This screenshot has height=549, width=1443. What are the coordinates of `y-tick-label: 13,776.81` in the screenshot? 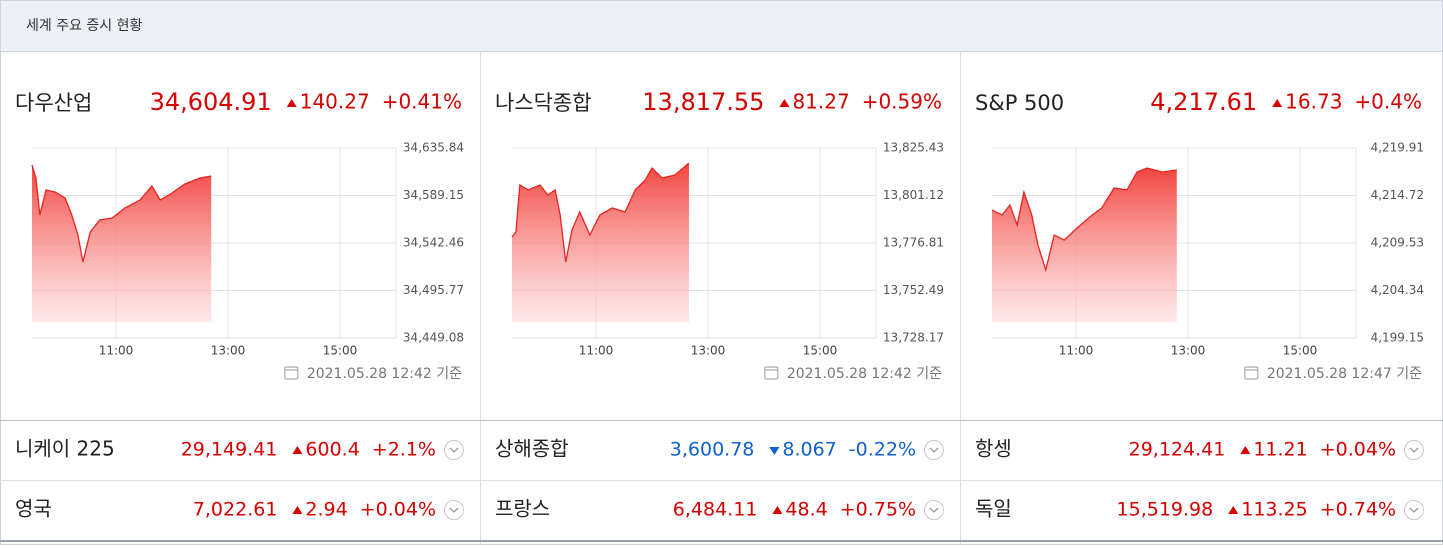 It's located at (913, 242).